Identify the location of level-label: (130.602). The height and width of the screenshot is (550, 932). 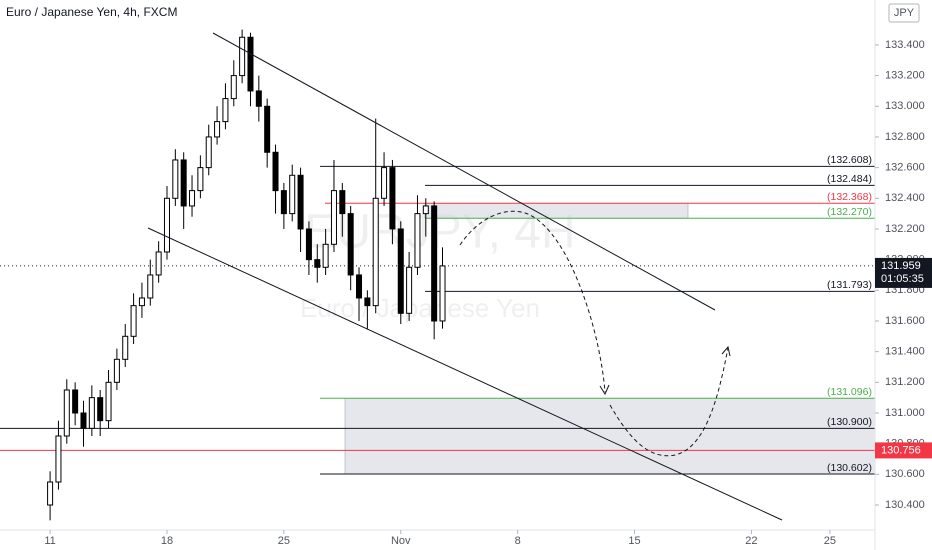
(849, 468).